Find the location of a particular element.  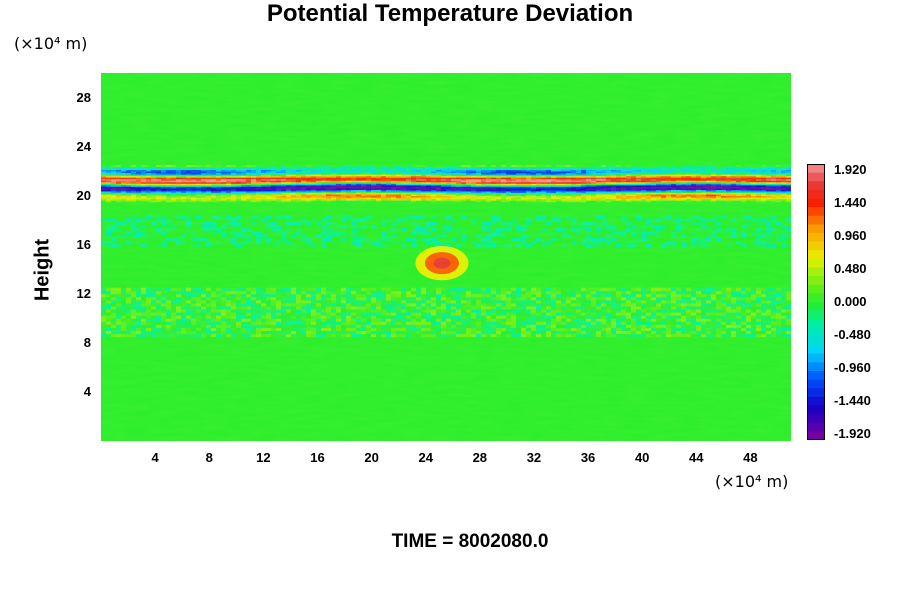

x-tick-label: 48 is located at coordinates (750, 457).